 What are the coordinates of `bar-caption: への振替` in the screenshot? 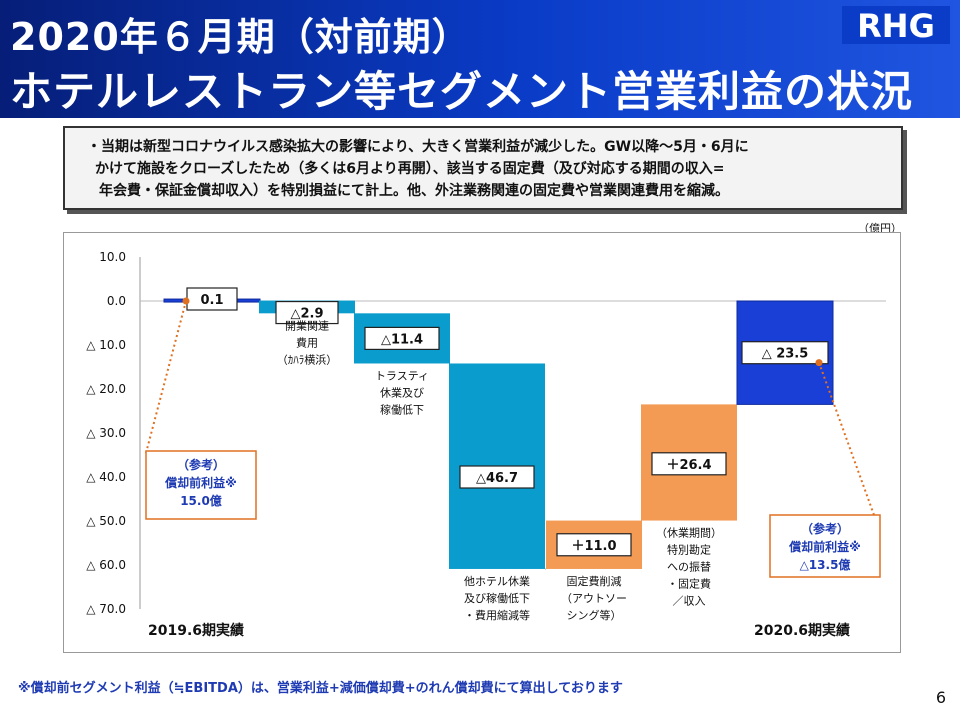 It's located at (689, 567).